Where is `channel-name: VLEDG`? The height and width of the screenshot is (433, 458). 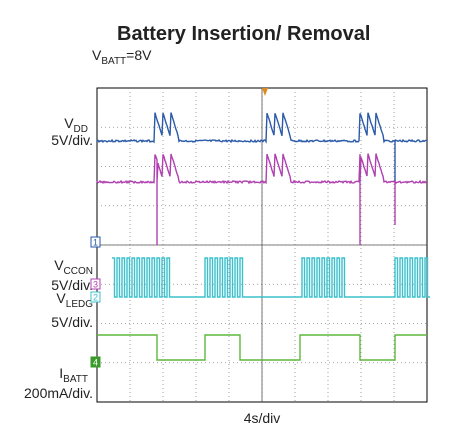
channel-name: VLEDG is located at coordinates (74, 300).